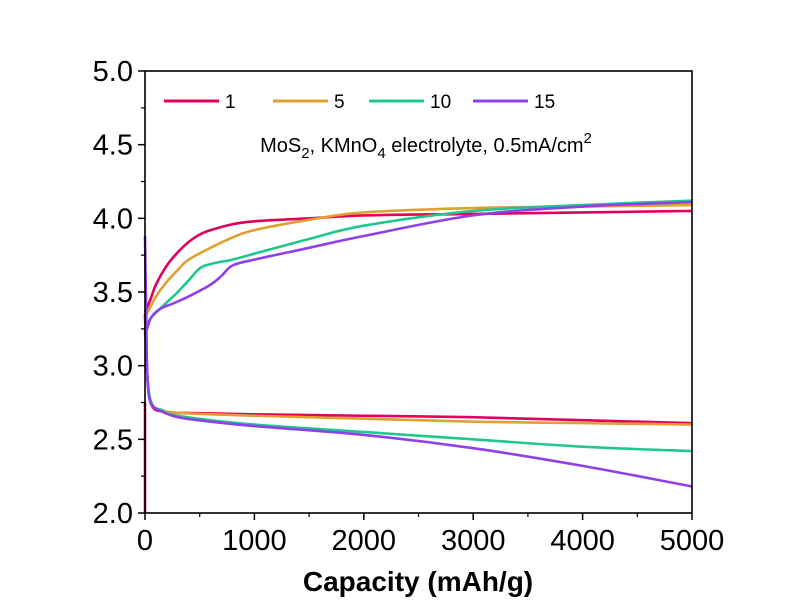  Describe the element at coordinates (305, 153) in the screenshot. I see `annotation-subscript: 2` at that location.